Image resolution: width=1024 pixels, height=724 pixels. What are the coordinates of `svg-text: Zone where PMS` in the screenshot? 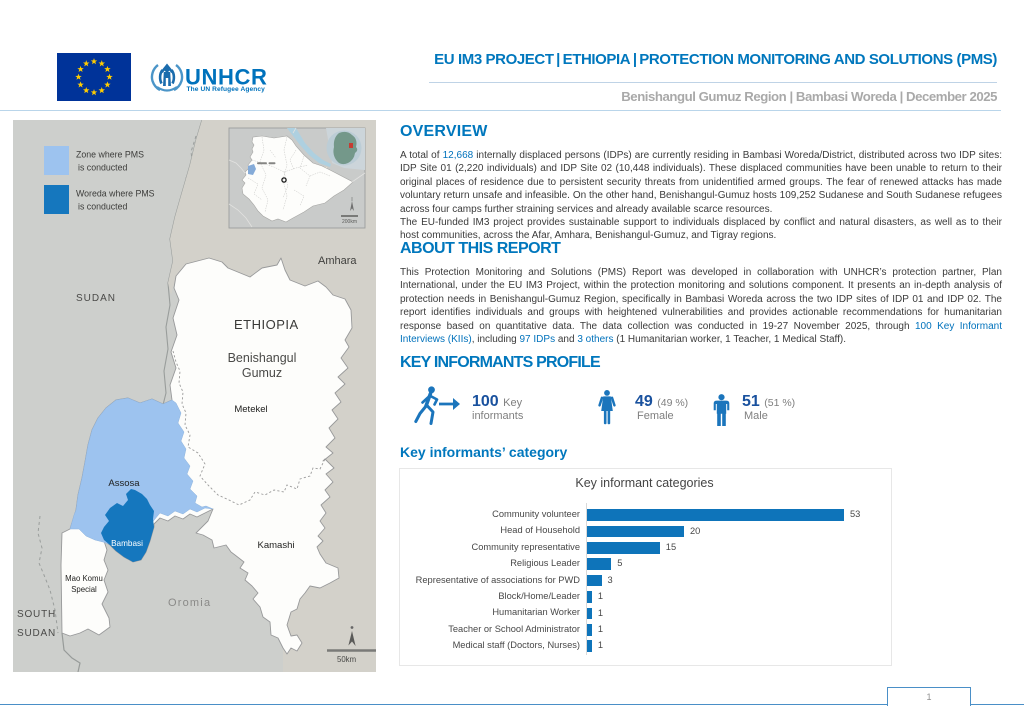 It's located at (110, 155).